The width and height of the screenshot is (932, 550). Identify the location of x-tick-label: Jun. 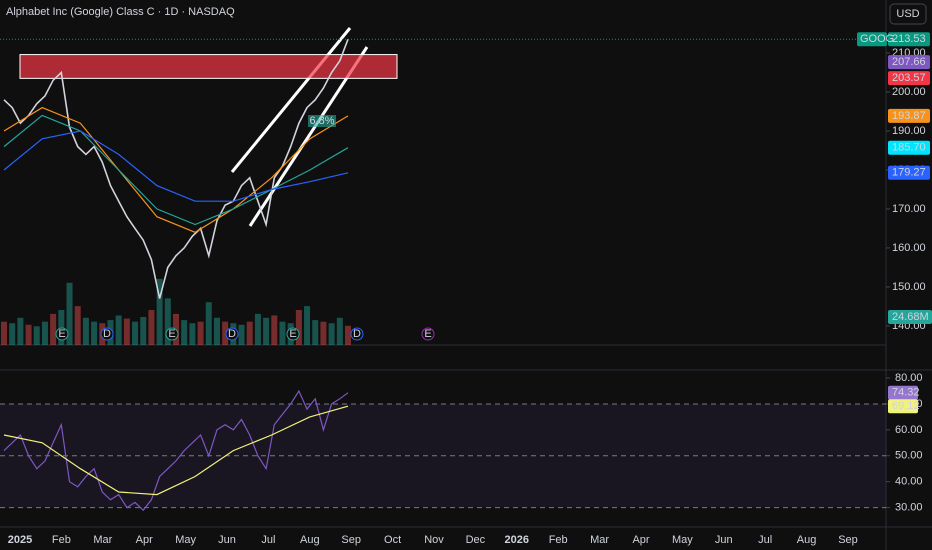
(227, 540).